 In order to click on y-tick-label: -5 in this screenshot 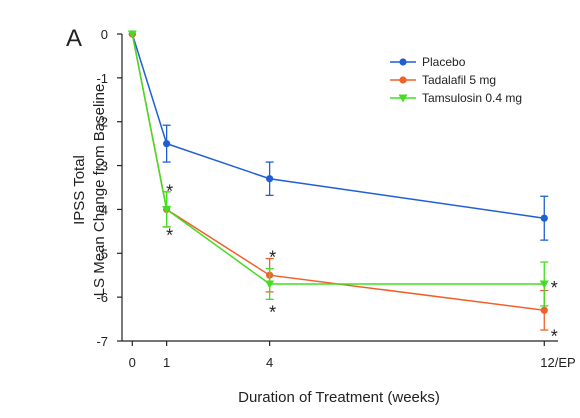, I will do `click(102, 253)`.